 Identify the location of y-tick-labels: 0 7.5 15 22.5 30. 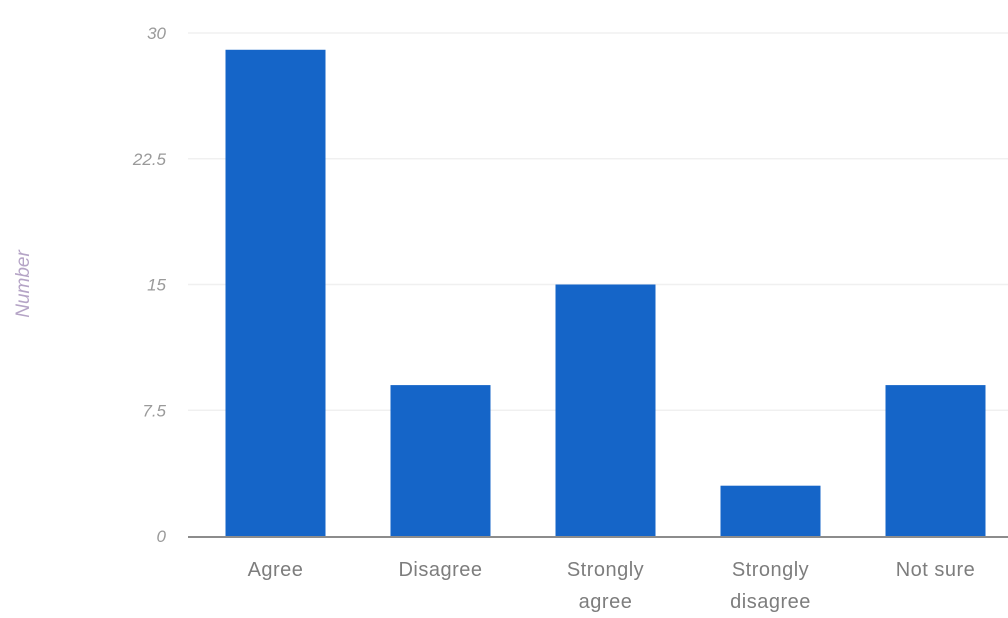
(149, 285).